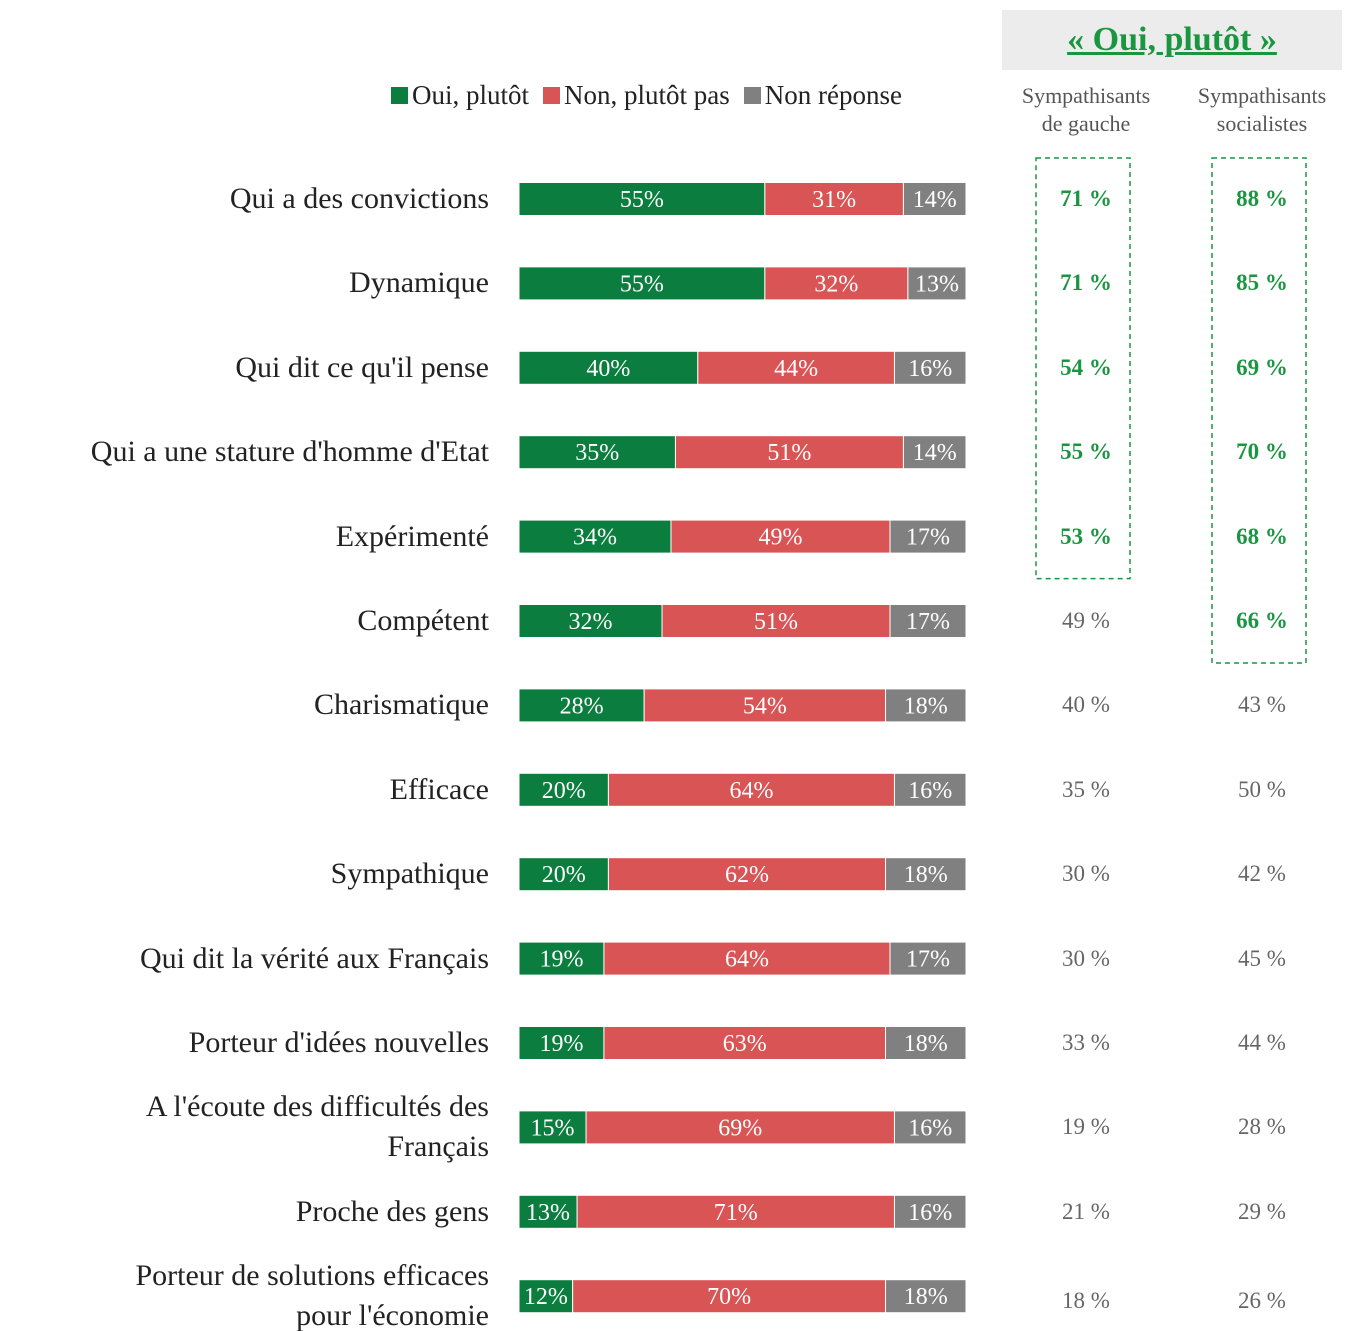  Describe the element at coordinates (736, 1213) in the screenshot. I see `value-label: 71%` at that location.